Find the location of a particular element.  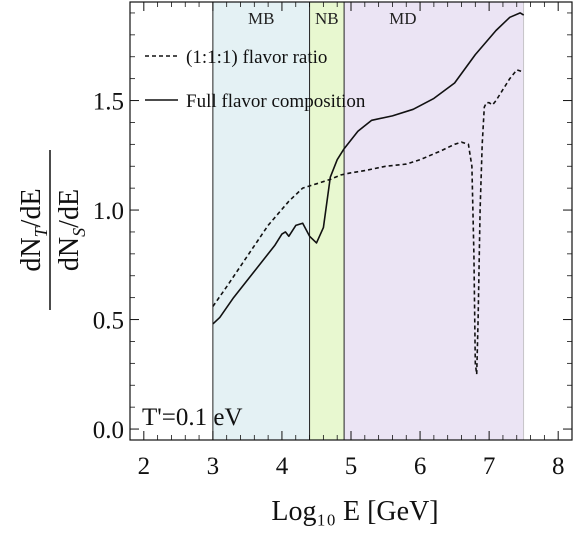

temperature-annotation: T'=0.1 eV is located at coordinates (192, 417).